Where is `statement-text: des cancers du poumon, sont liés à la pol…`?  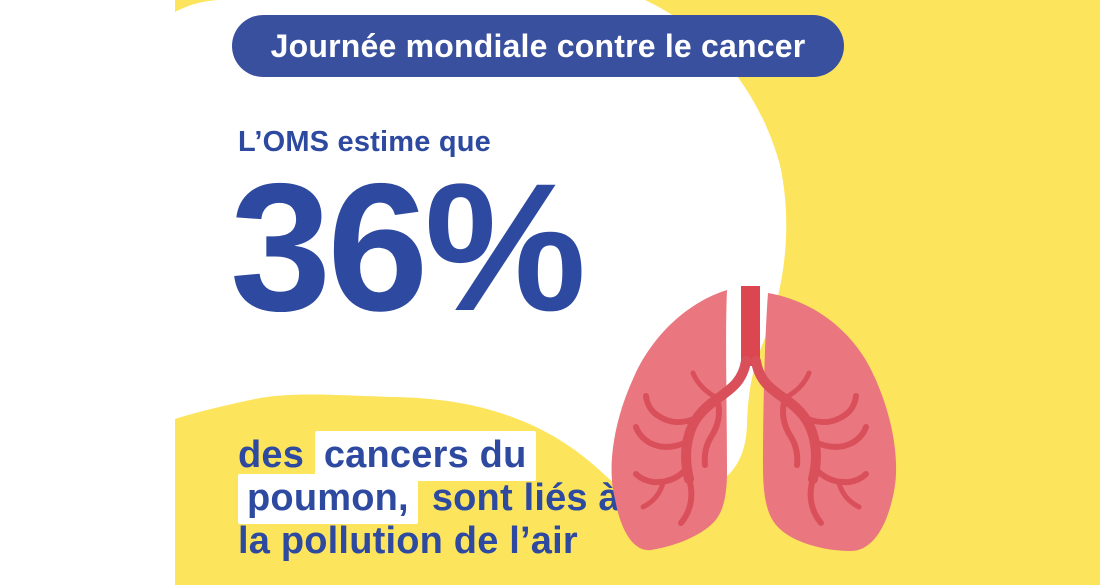
statement-text: des cancers du poumon, sont liés à la pol… is located at coordinates (429, 497).